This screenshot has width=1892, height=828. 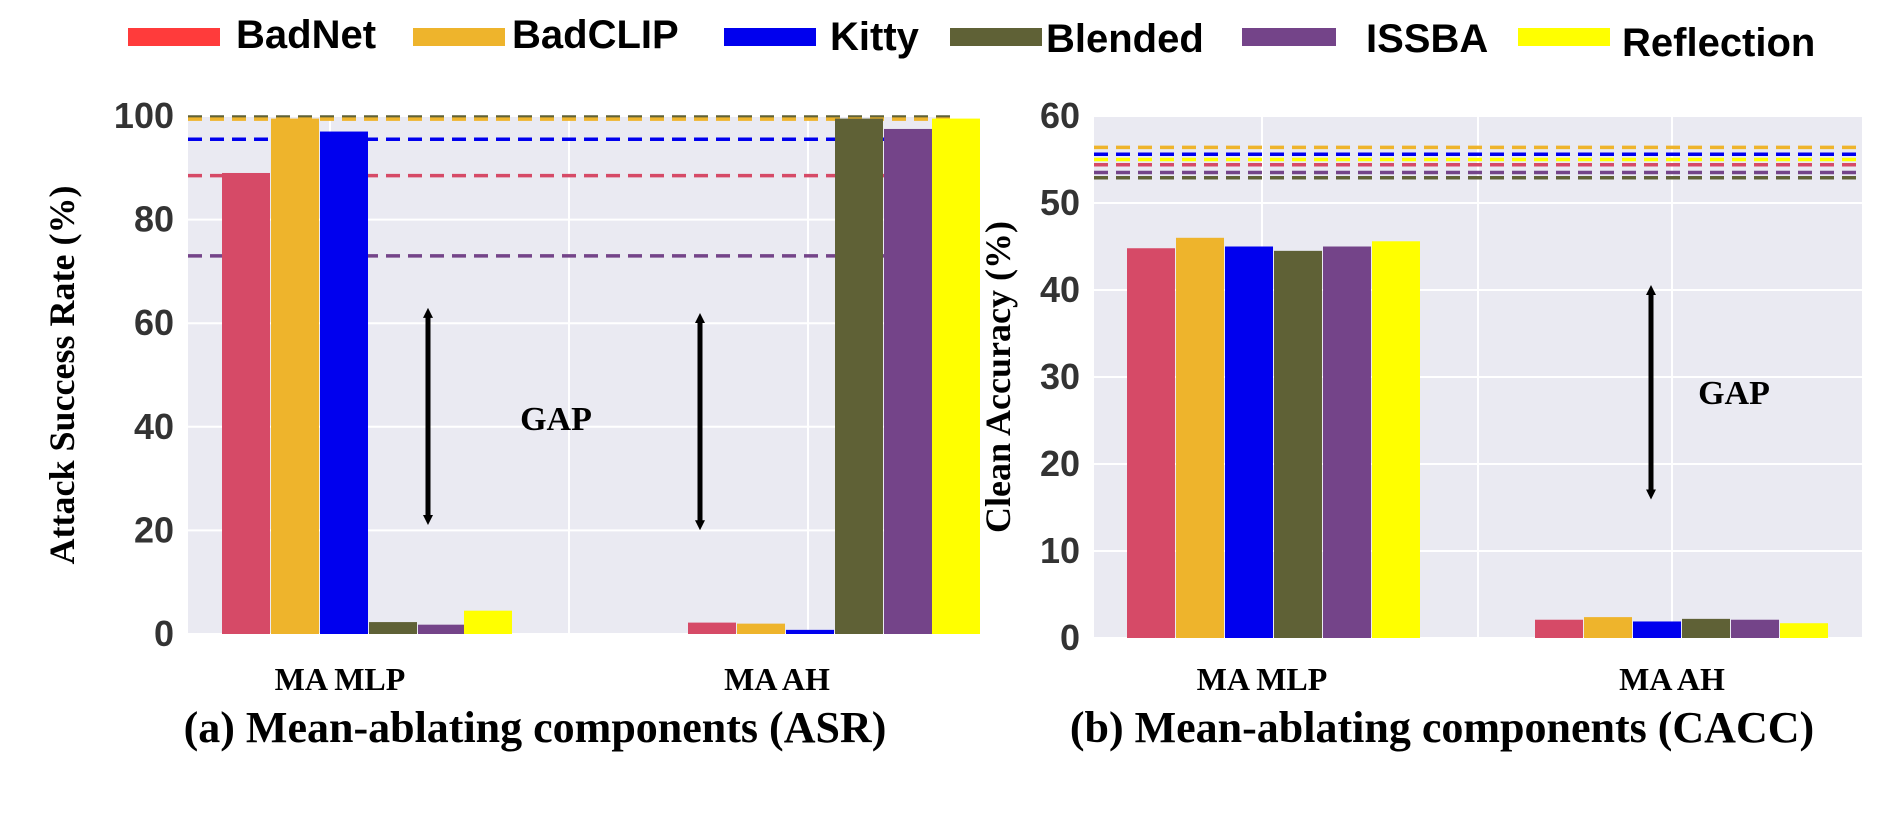 I want to click on legend-swatch-badnet, so click(x=174, y=37).